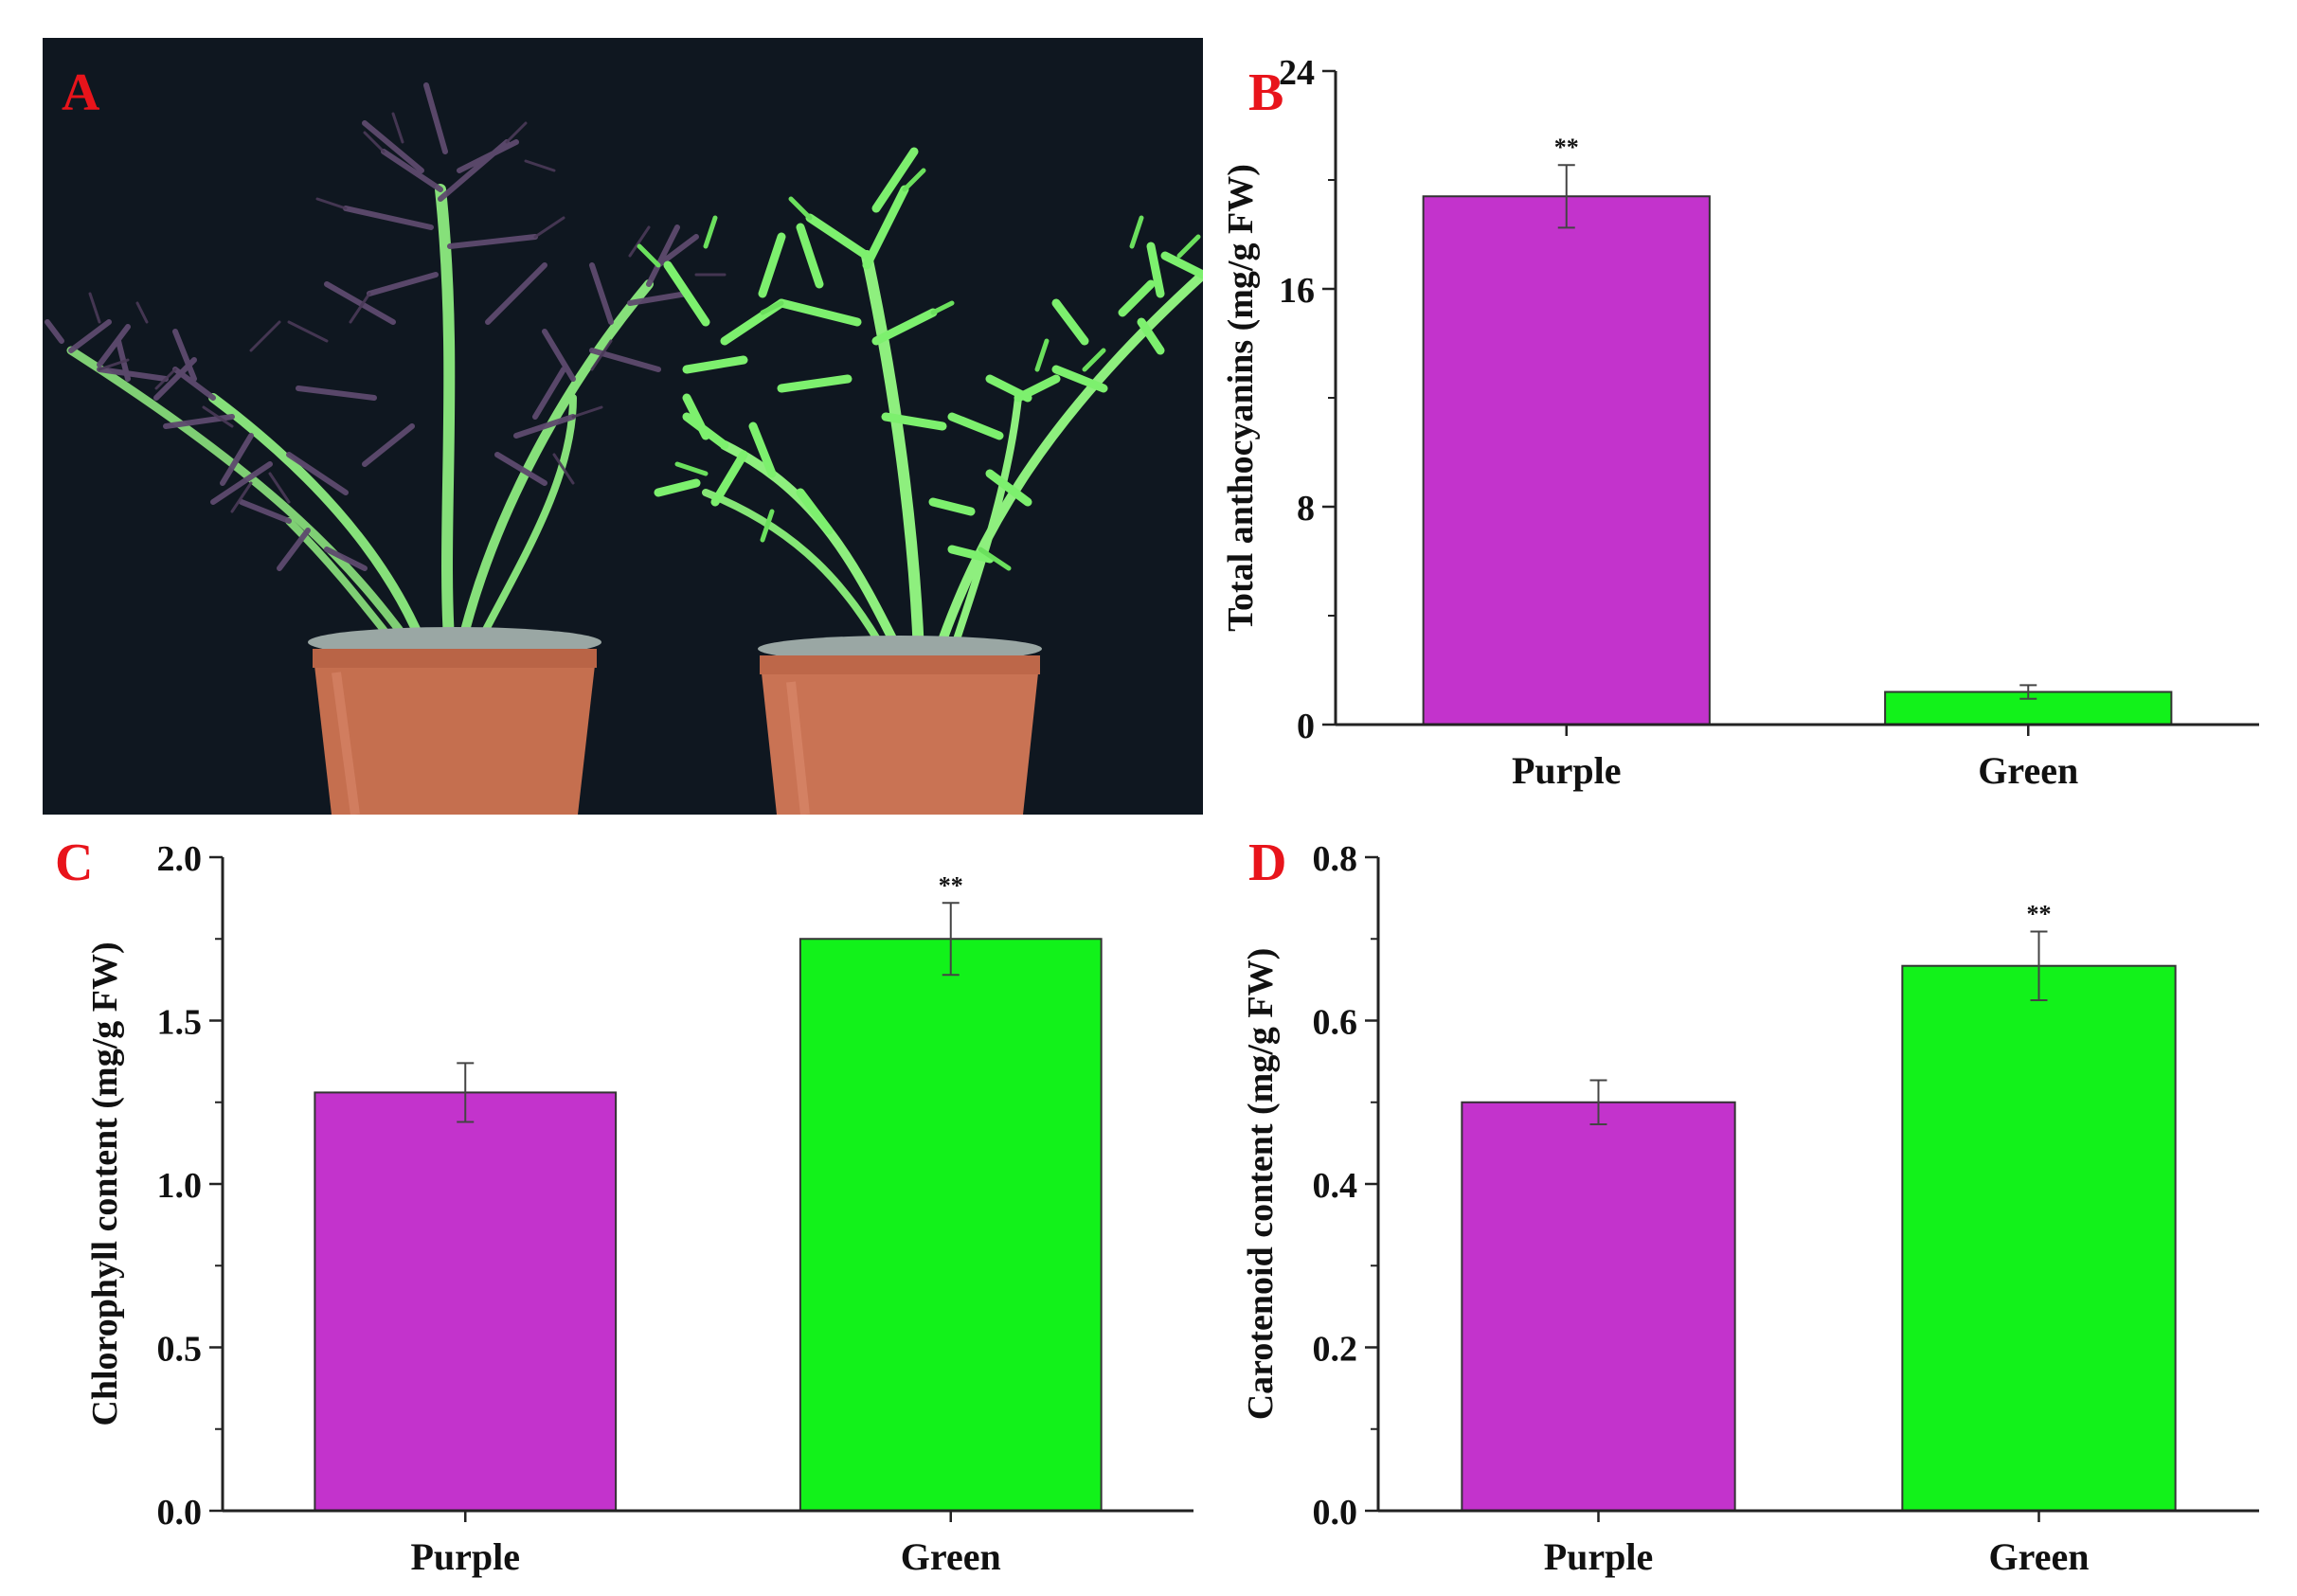 The image size is (2297, 1596). I want to click on y-tick-label: 0.4, so click(1335, 1186).